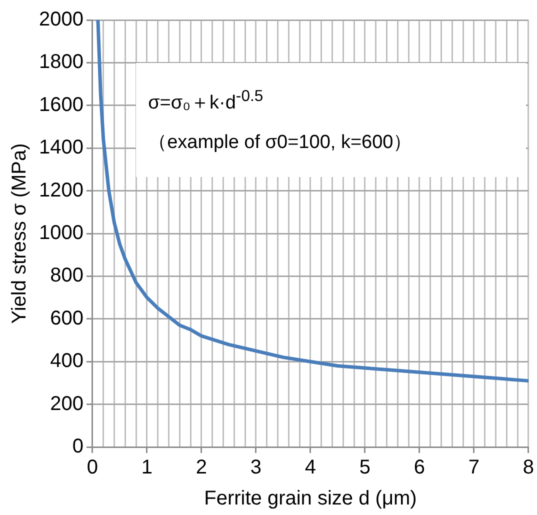  I want to click on x-tick-label: 1, so click(147, 467).